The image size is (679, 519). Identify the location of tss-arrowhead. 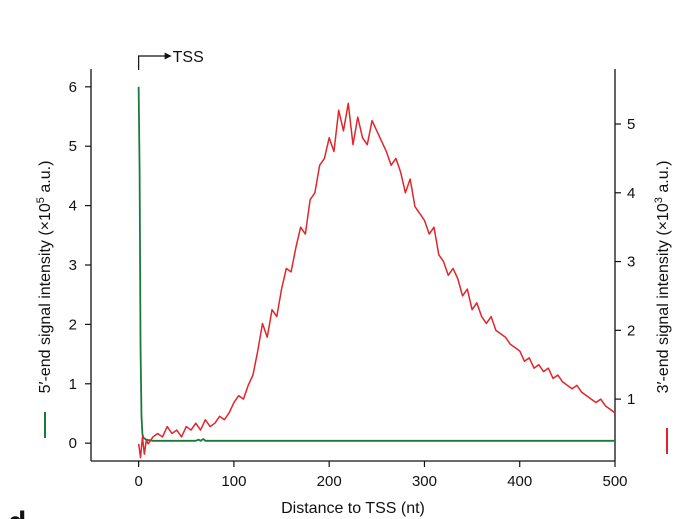
(168, 56).